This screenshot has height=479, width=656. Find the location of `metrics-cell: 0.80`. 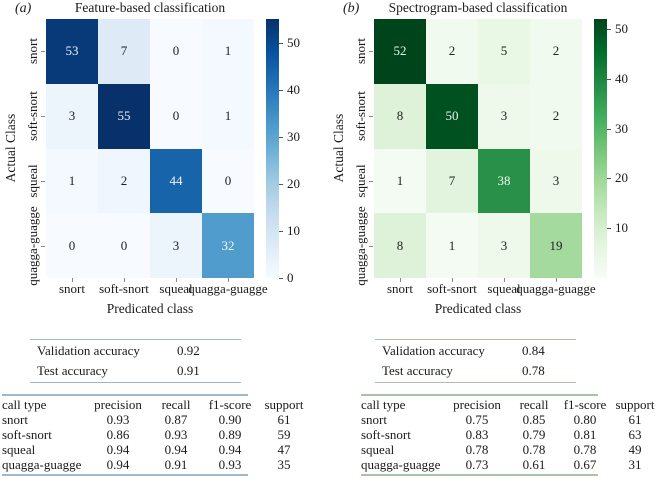

metrics-cell: 0.80 is located at coordinates (585, 419).